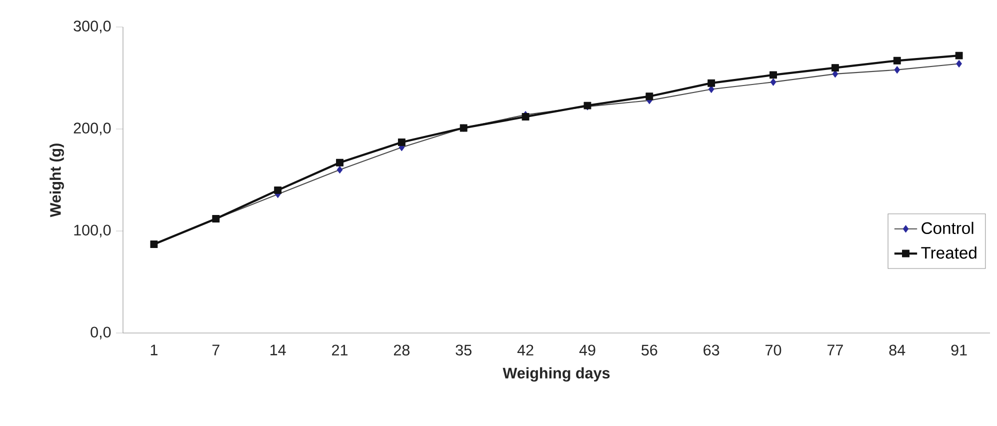 This screenshot has height=426, width=997. I want to click on x-tick-label: 91, so click(959, 350).